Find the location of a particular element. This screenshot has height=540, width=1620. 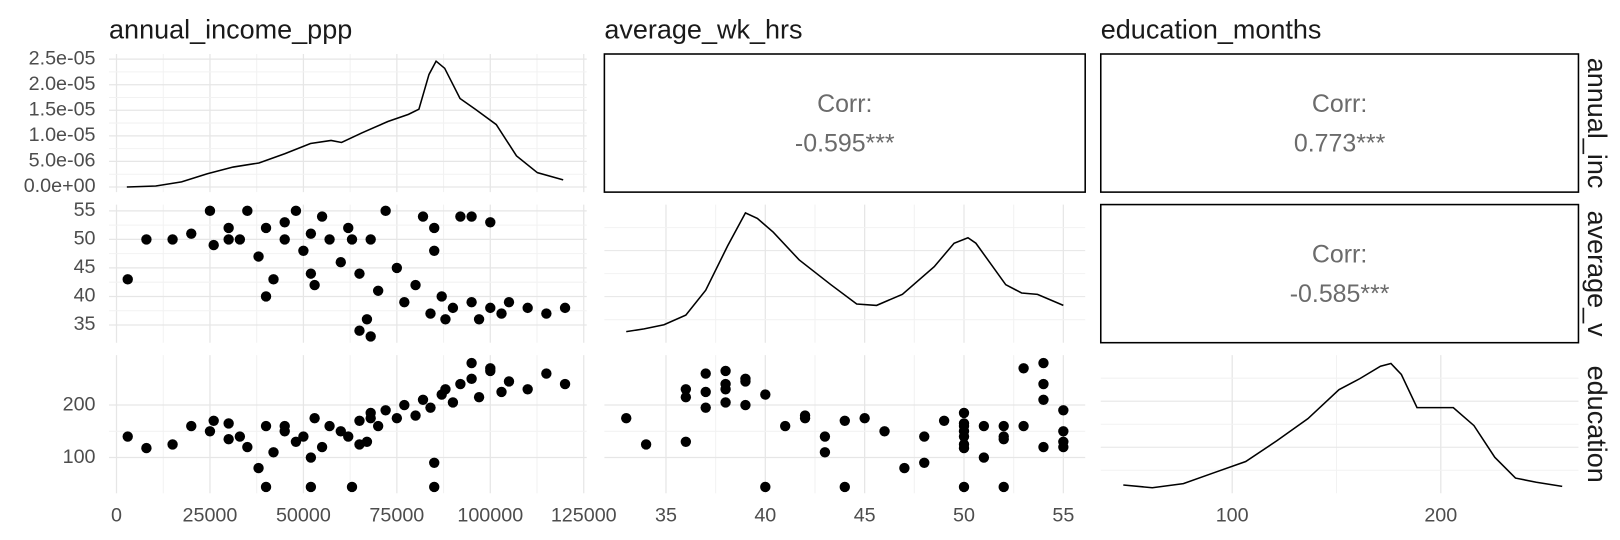

x-tick-label: 50000 is located at coordinates (303, 515).